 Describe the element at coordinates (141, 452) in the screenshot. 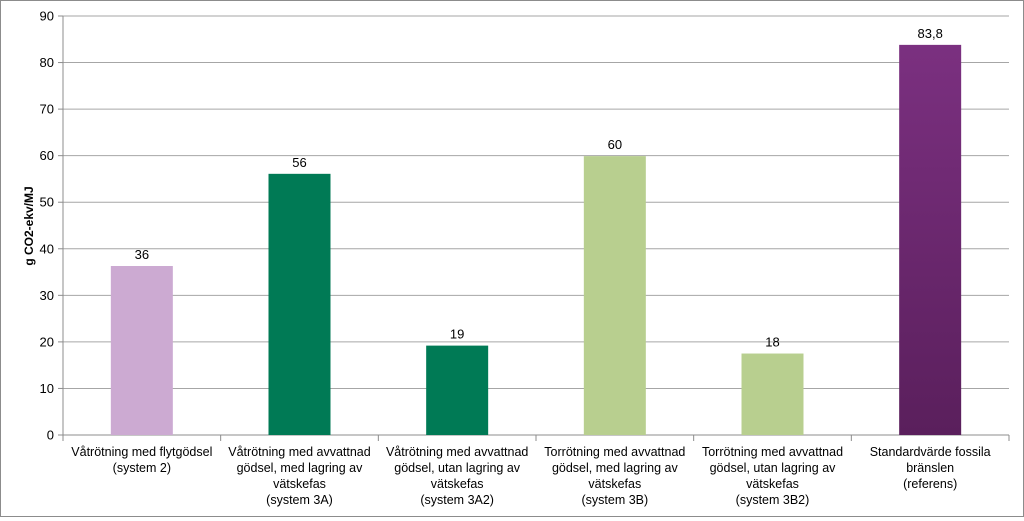

I see `category-label-line: Våtrötning med flytgödsel` at that location.